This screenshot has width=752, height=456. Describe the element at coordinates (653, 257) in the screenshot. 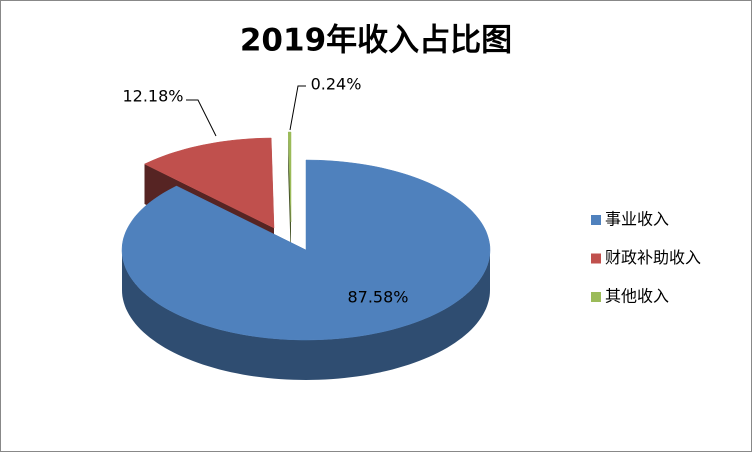

I see `legend-label: 财政补助收入` at that location.